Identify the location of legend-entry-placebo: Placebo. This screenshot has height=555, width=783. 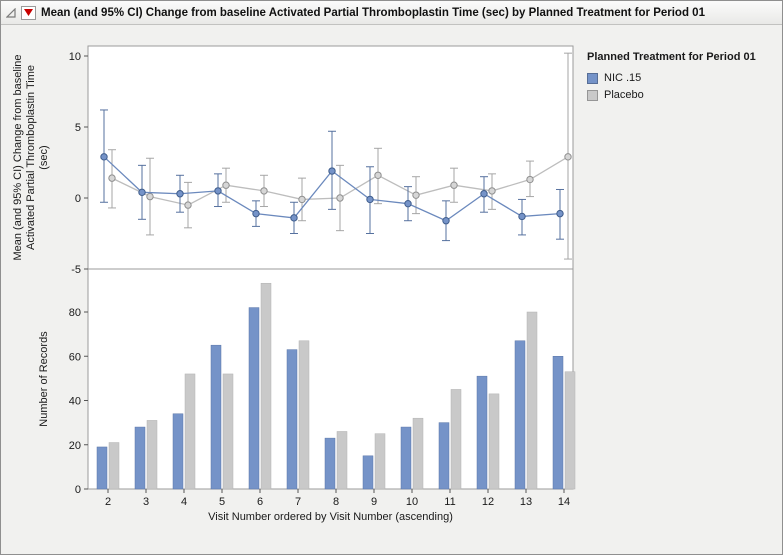
(671, 95).